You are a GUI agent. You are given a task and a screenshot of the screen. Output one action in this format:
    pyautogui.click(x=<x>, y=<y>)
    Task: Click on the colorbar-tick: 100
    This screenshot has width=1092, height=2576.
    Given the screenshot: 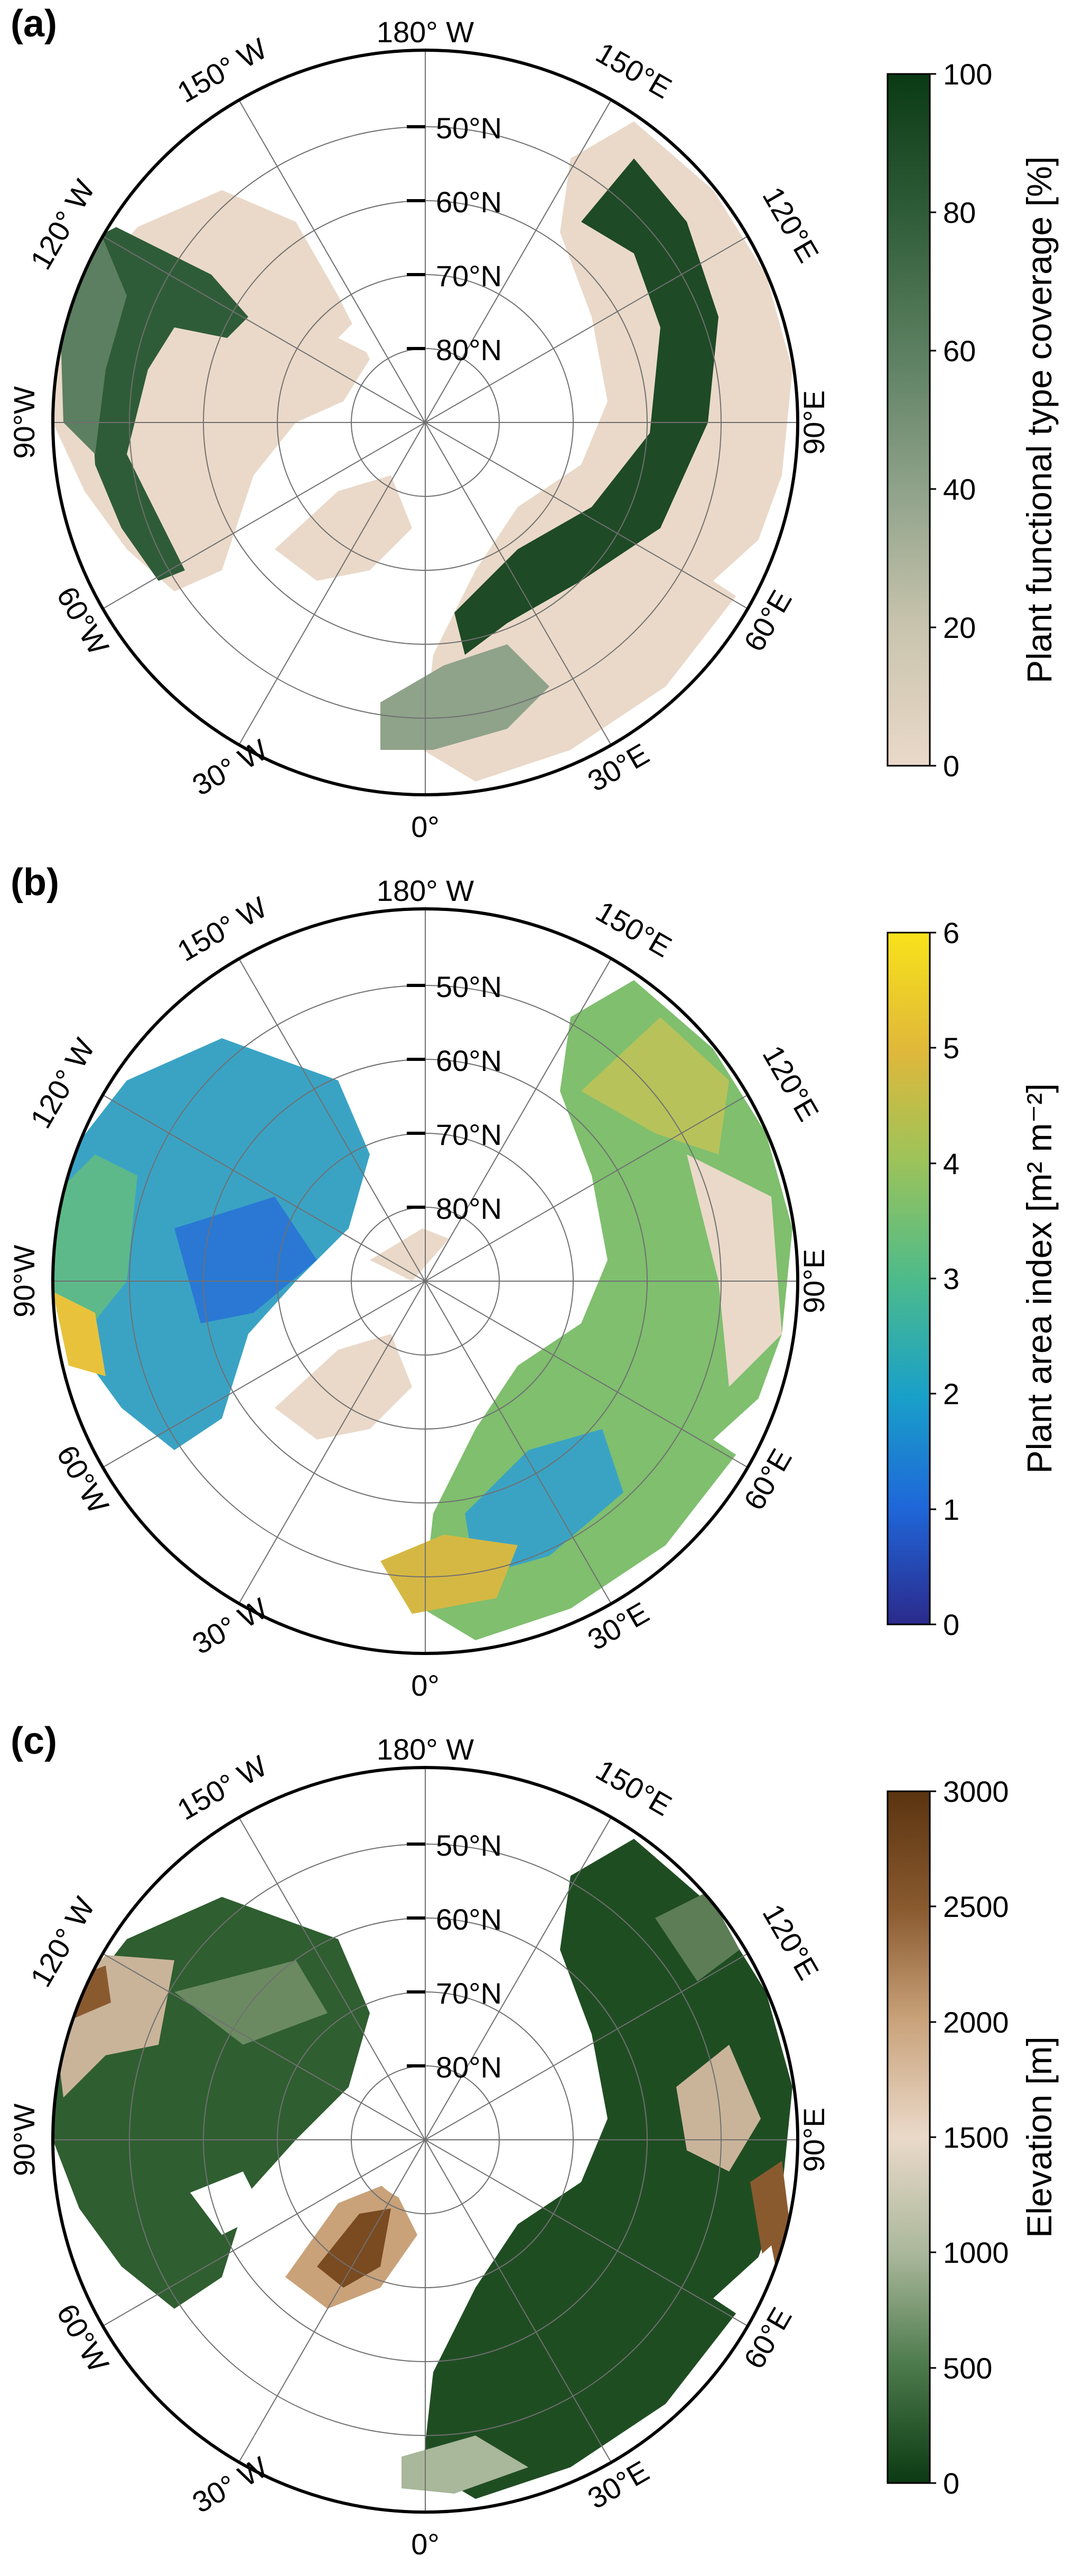 What is the action you would take?
    pyautogui.click(x=967, y=74)
    